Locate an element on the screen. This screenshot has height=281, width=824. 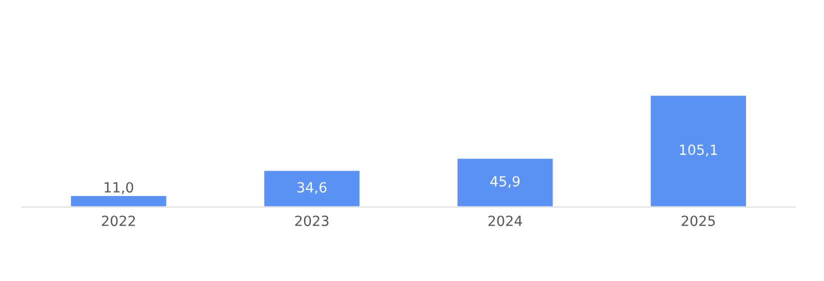
data-label: 34,6 is located at coordinates (311, 188).